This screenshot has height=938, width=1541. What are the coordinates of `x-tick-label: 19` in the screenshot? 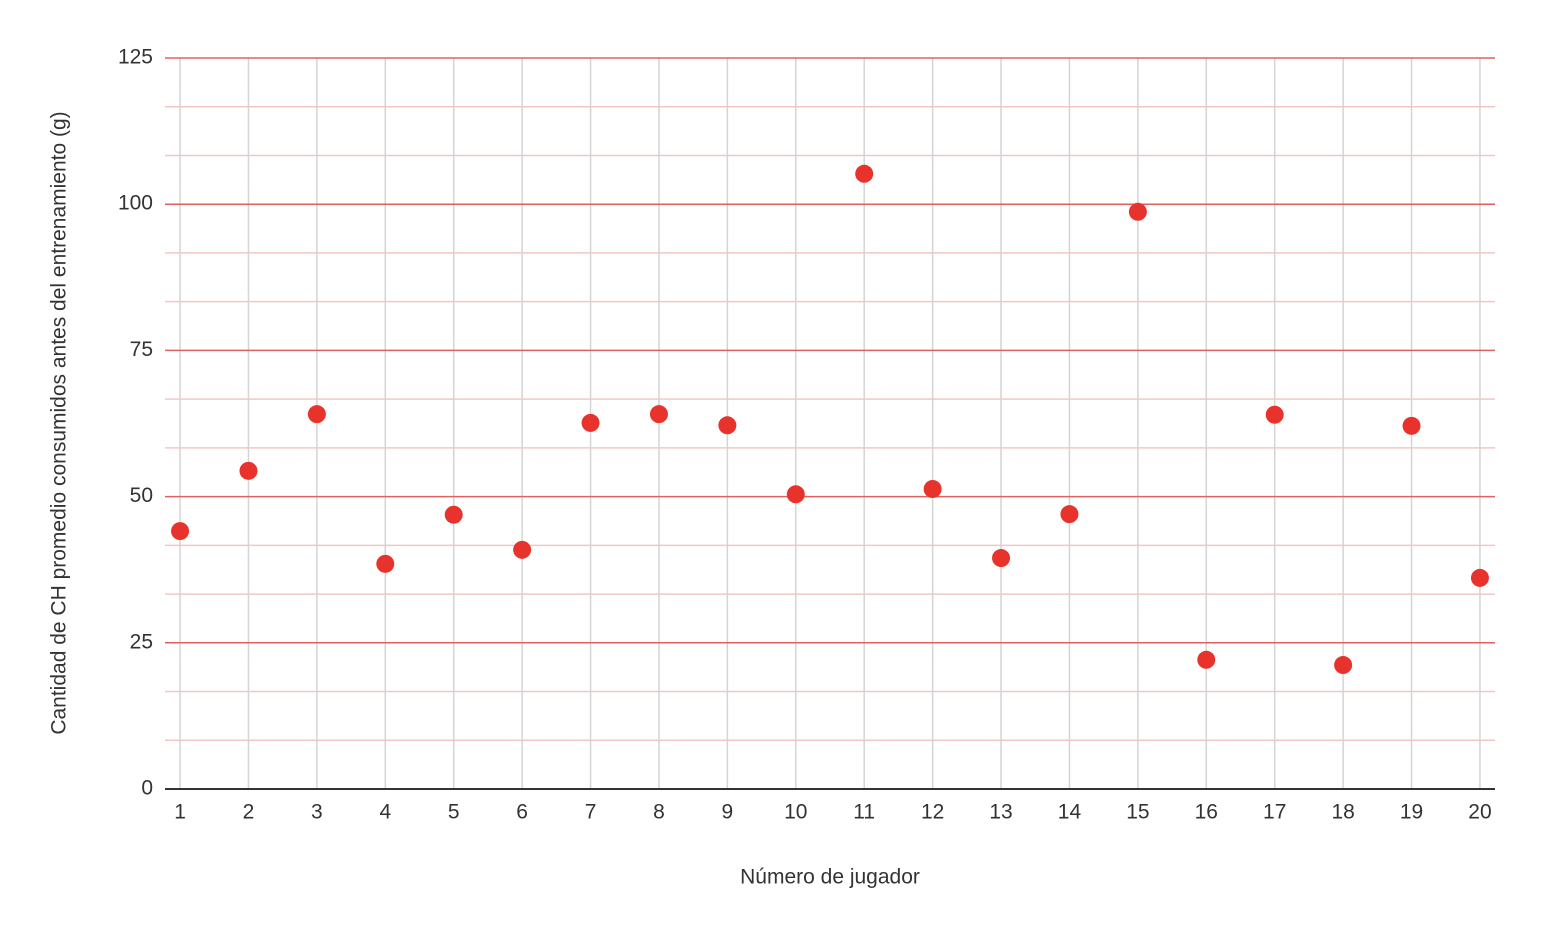 It's located at (1411, 812).